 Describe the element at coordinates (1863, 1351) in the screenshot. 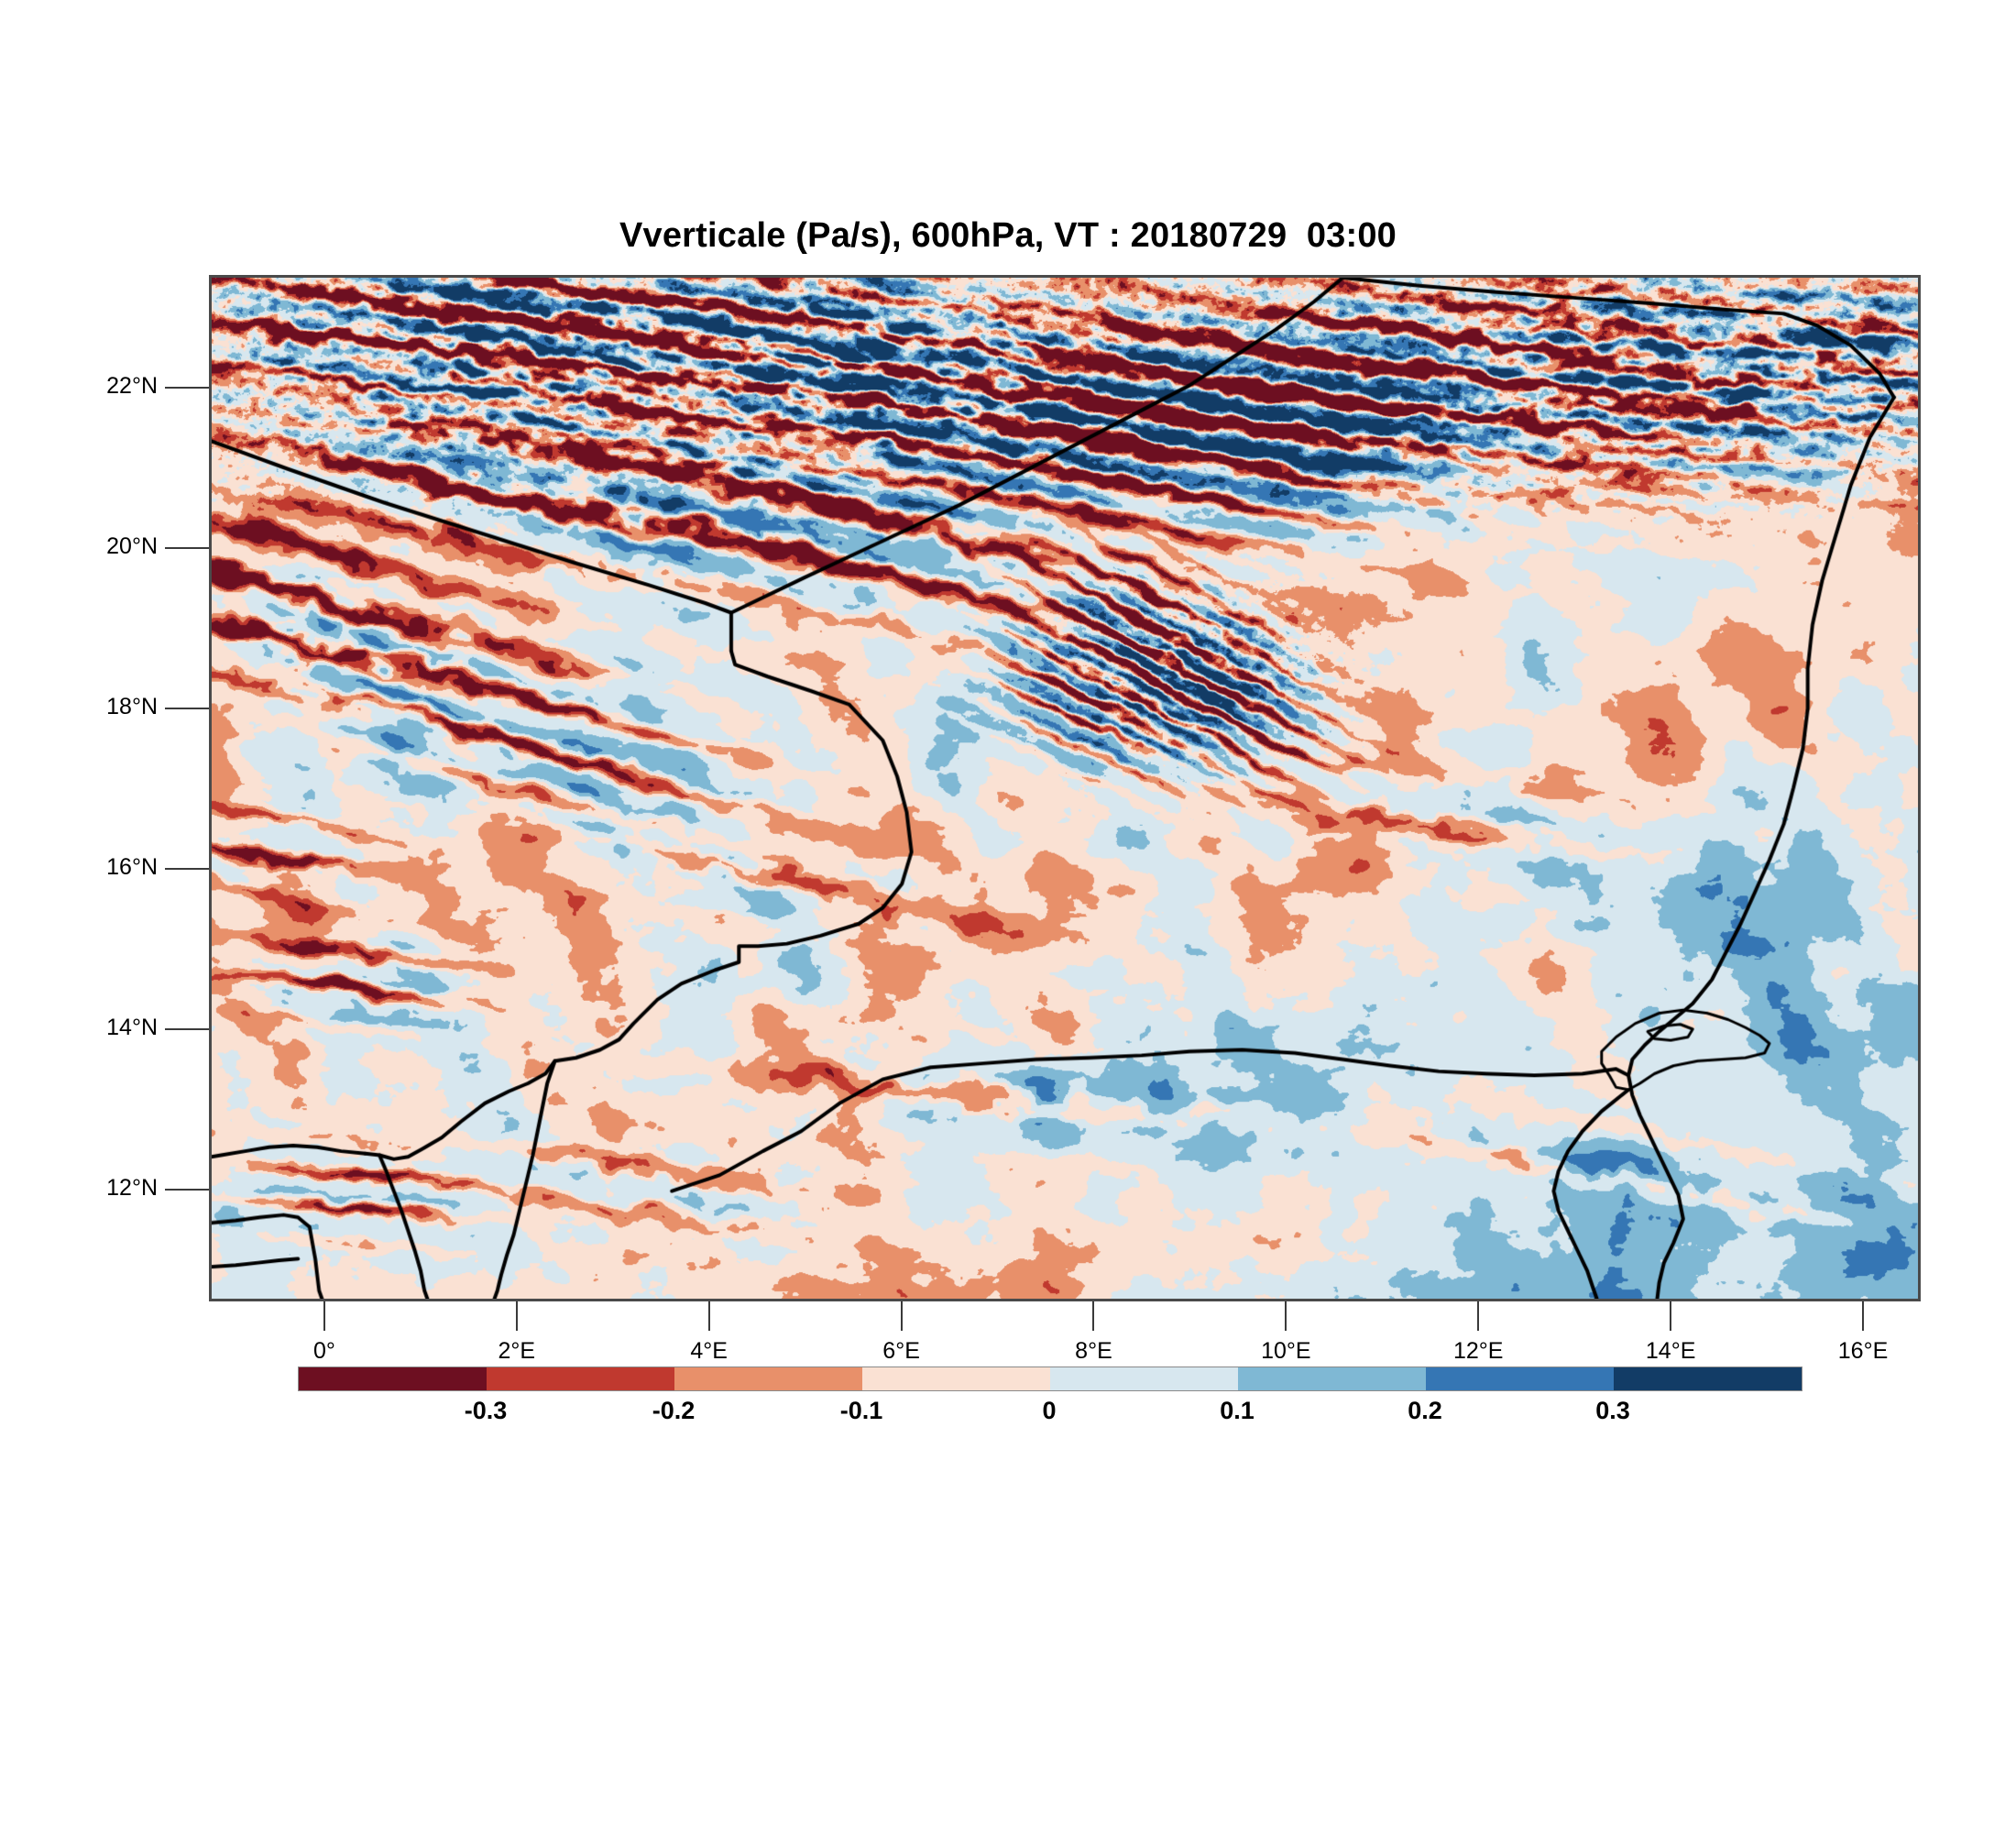

I see `x-axis-label: 16°E` at that location.